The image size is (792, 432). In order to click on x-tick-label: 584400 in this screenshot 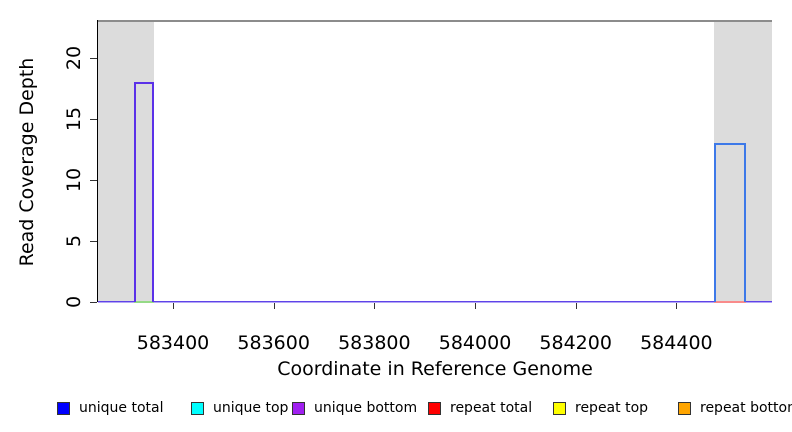, I will do `click(676, 343)`.